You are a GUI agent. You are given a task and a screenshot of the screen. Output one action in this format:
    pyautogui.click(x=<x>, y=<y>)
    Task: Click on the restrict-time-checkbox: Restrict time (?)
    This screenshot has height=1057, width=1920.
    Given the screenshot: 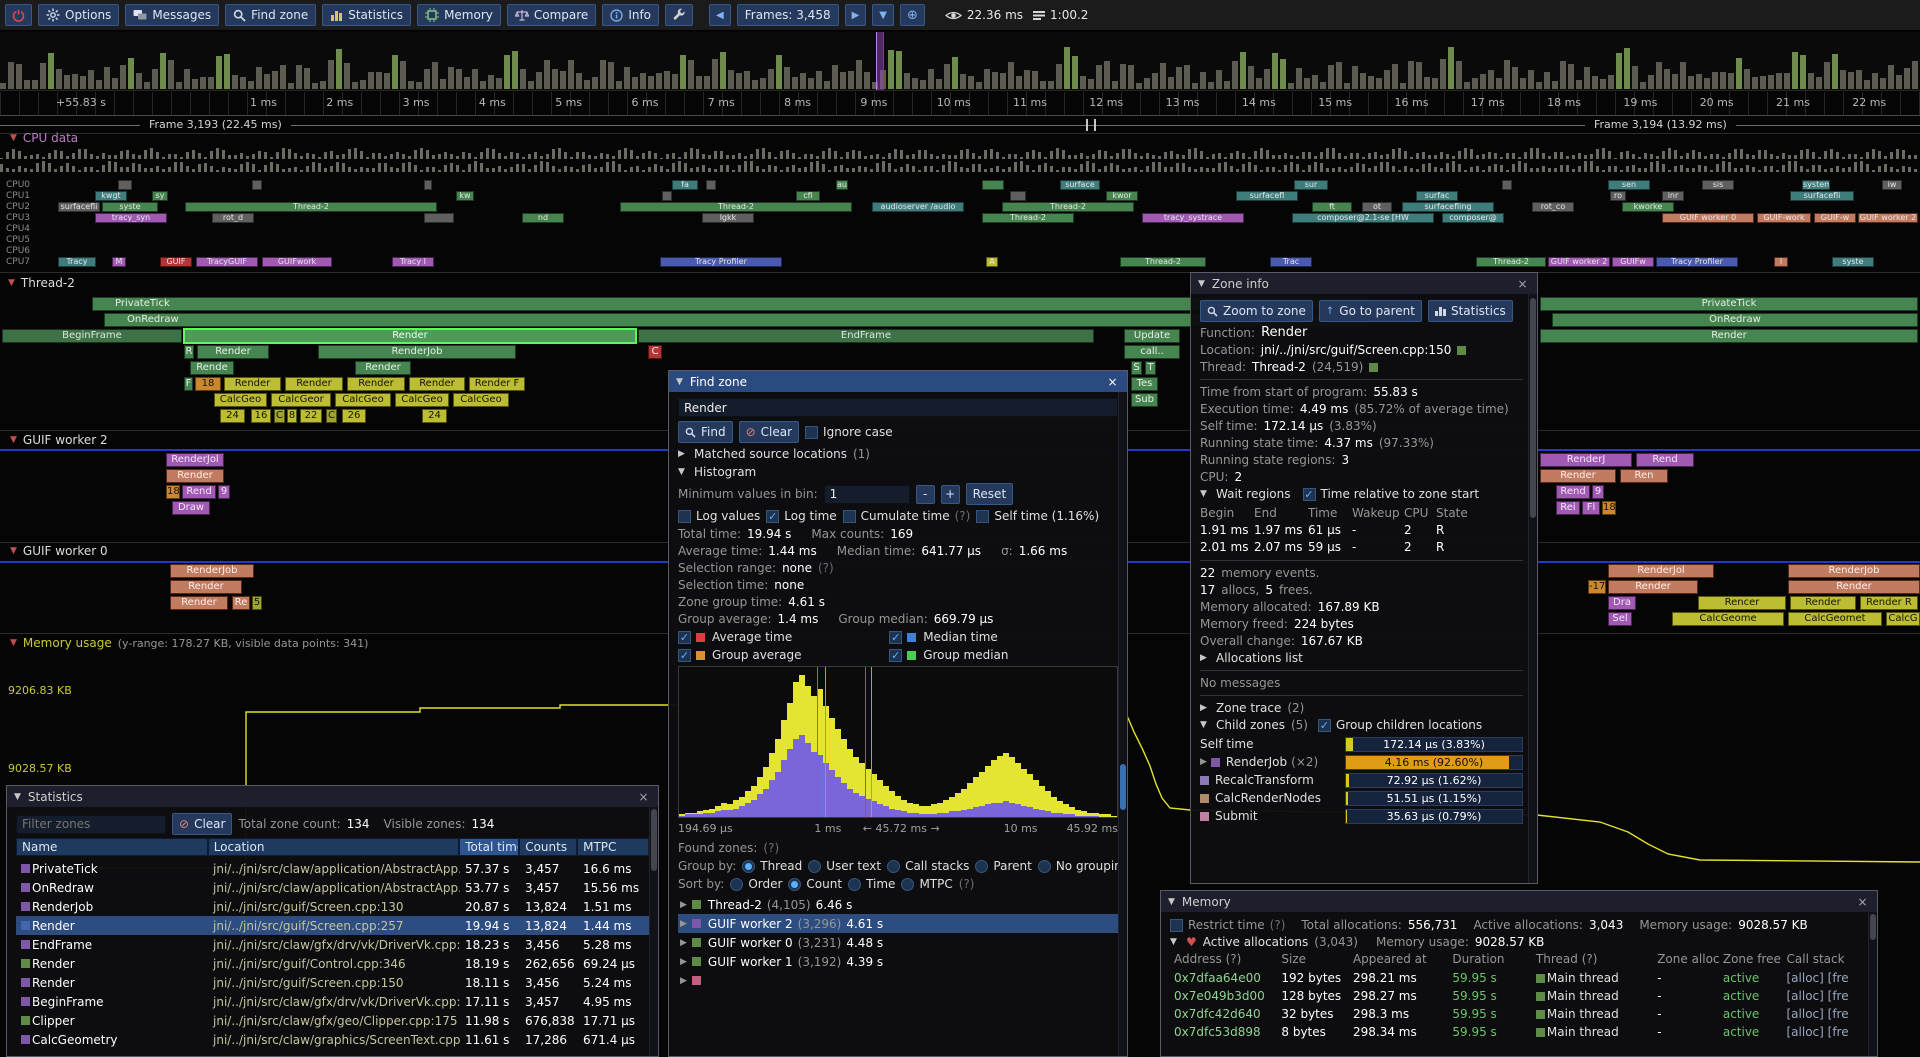 What is the action you would take?
    pyautogui.click(x=1227, y=925)
    